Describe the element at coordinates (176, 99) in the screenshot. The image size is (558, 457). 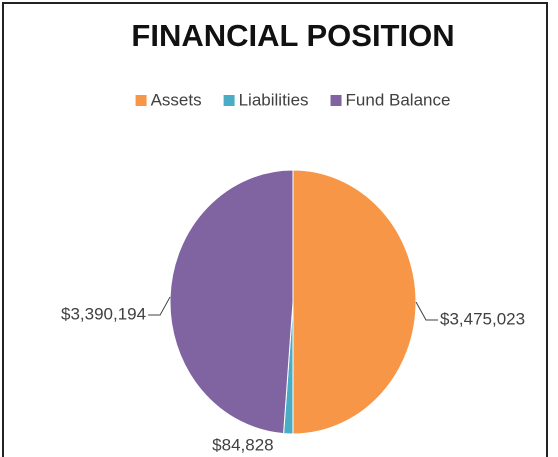
I see `legend-label: Assets` at that location.